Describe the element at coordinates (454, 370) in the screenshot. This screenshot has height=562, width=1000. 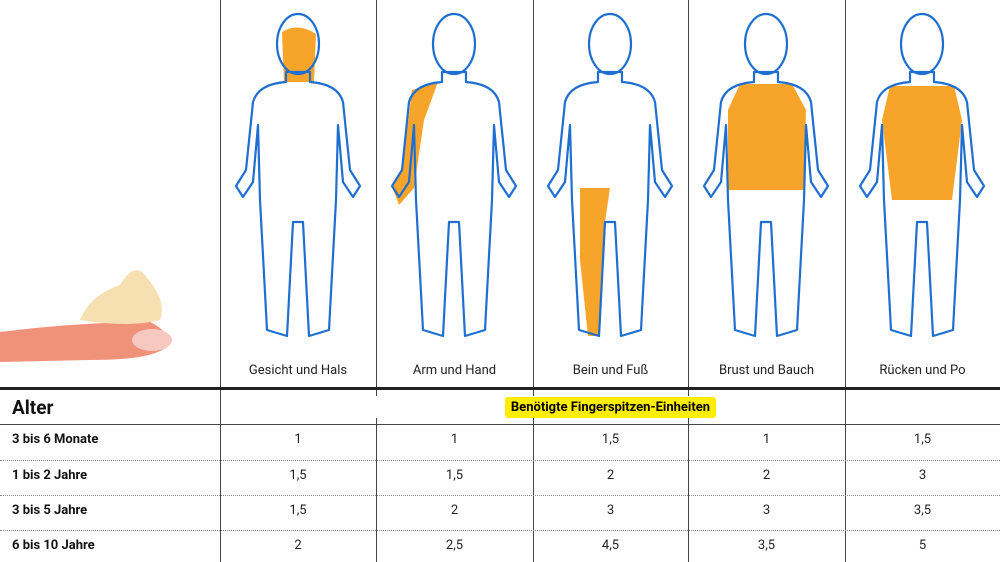
I see `body-area-label: Arm und Hand` at that location.